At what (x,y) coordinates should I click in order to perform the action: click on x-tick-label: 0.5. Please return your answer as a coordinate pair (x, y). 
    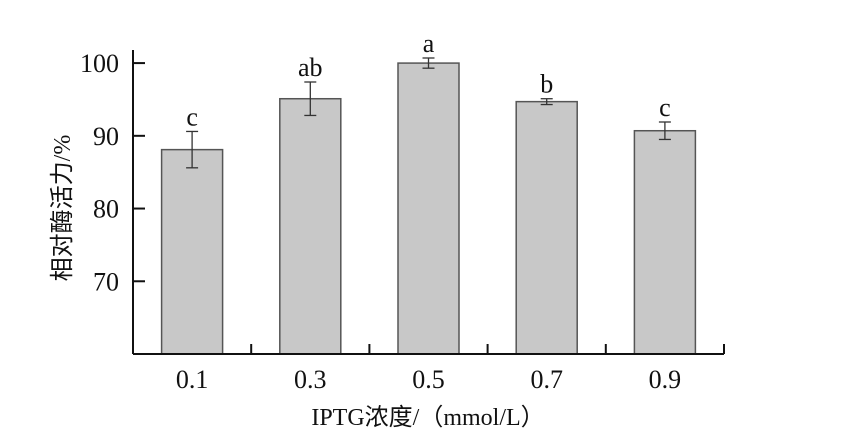
    Looking at the image, I should click on (428, 379).